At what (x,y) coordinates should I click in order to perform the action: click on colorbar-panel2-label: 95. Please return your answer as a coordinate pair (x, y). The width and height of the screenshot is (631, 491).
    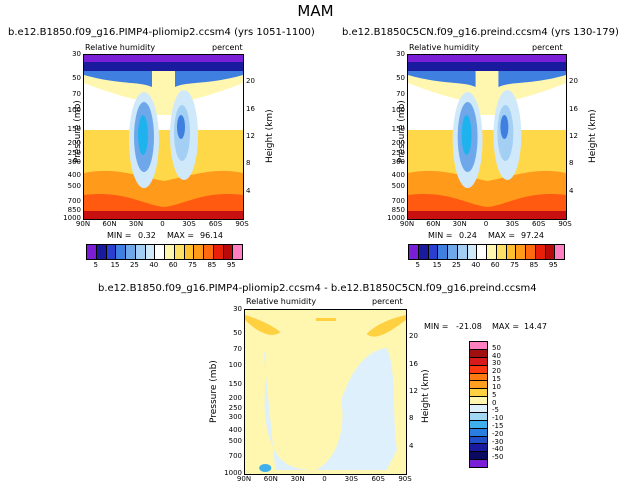
    Looking at the image, I should click on (553, 265).